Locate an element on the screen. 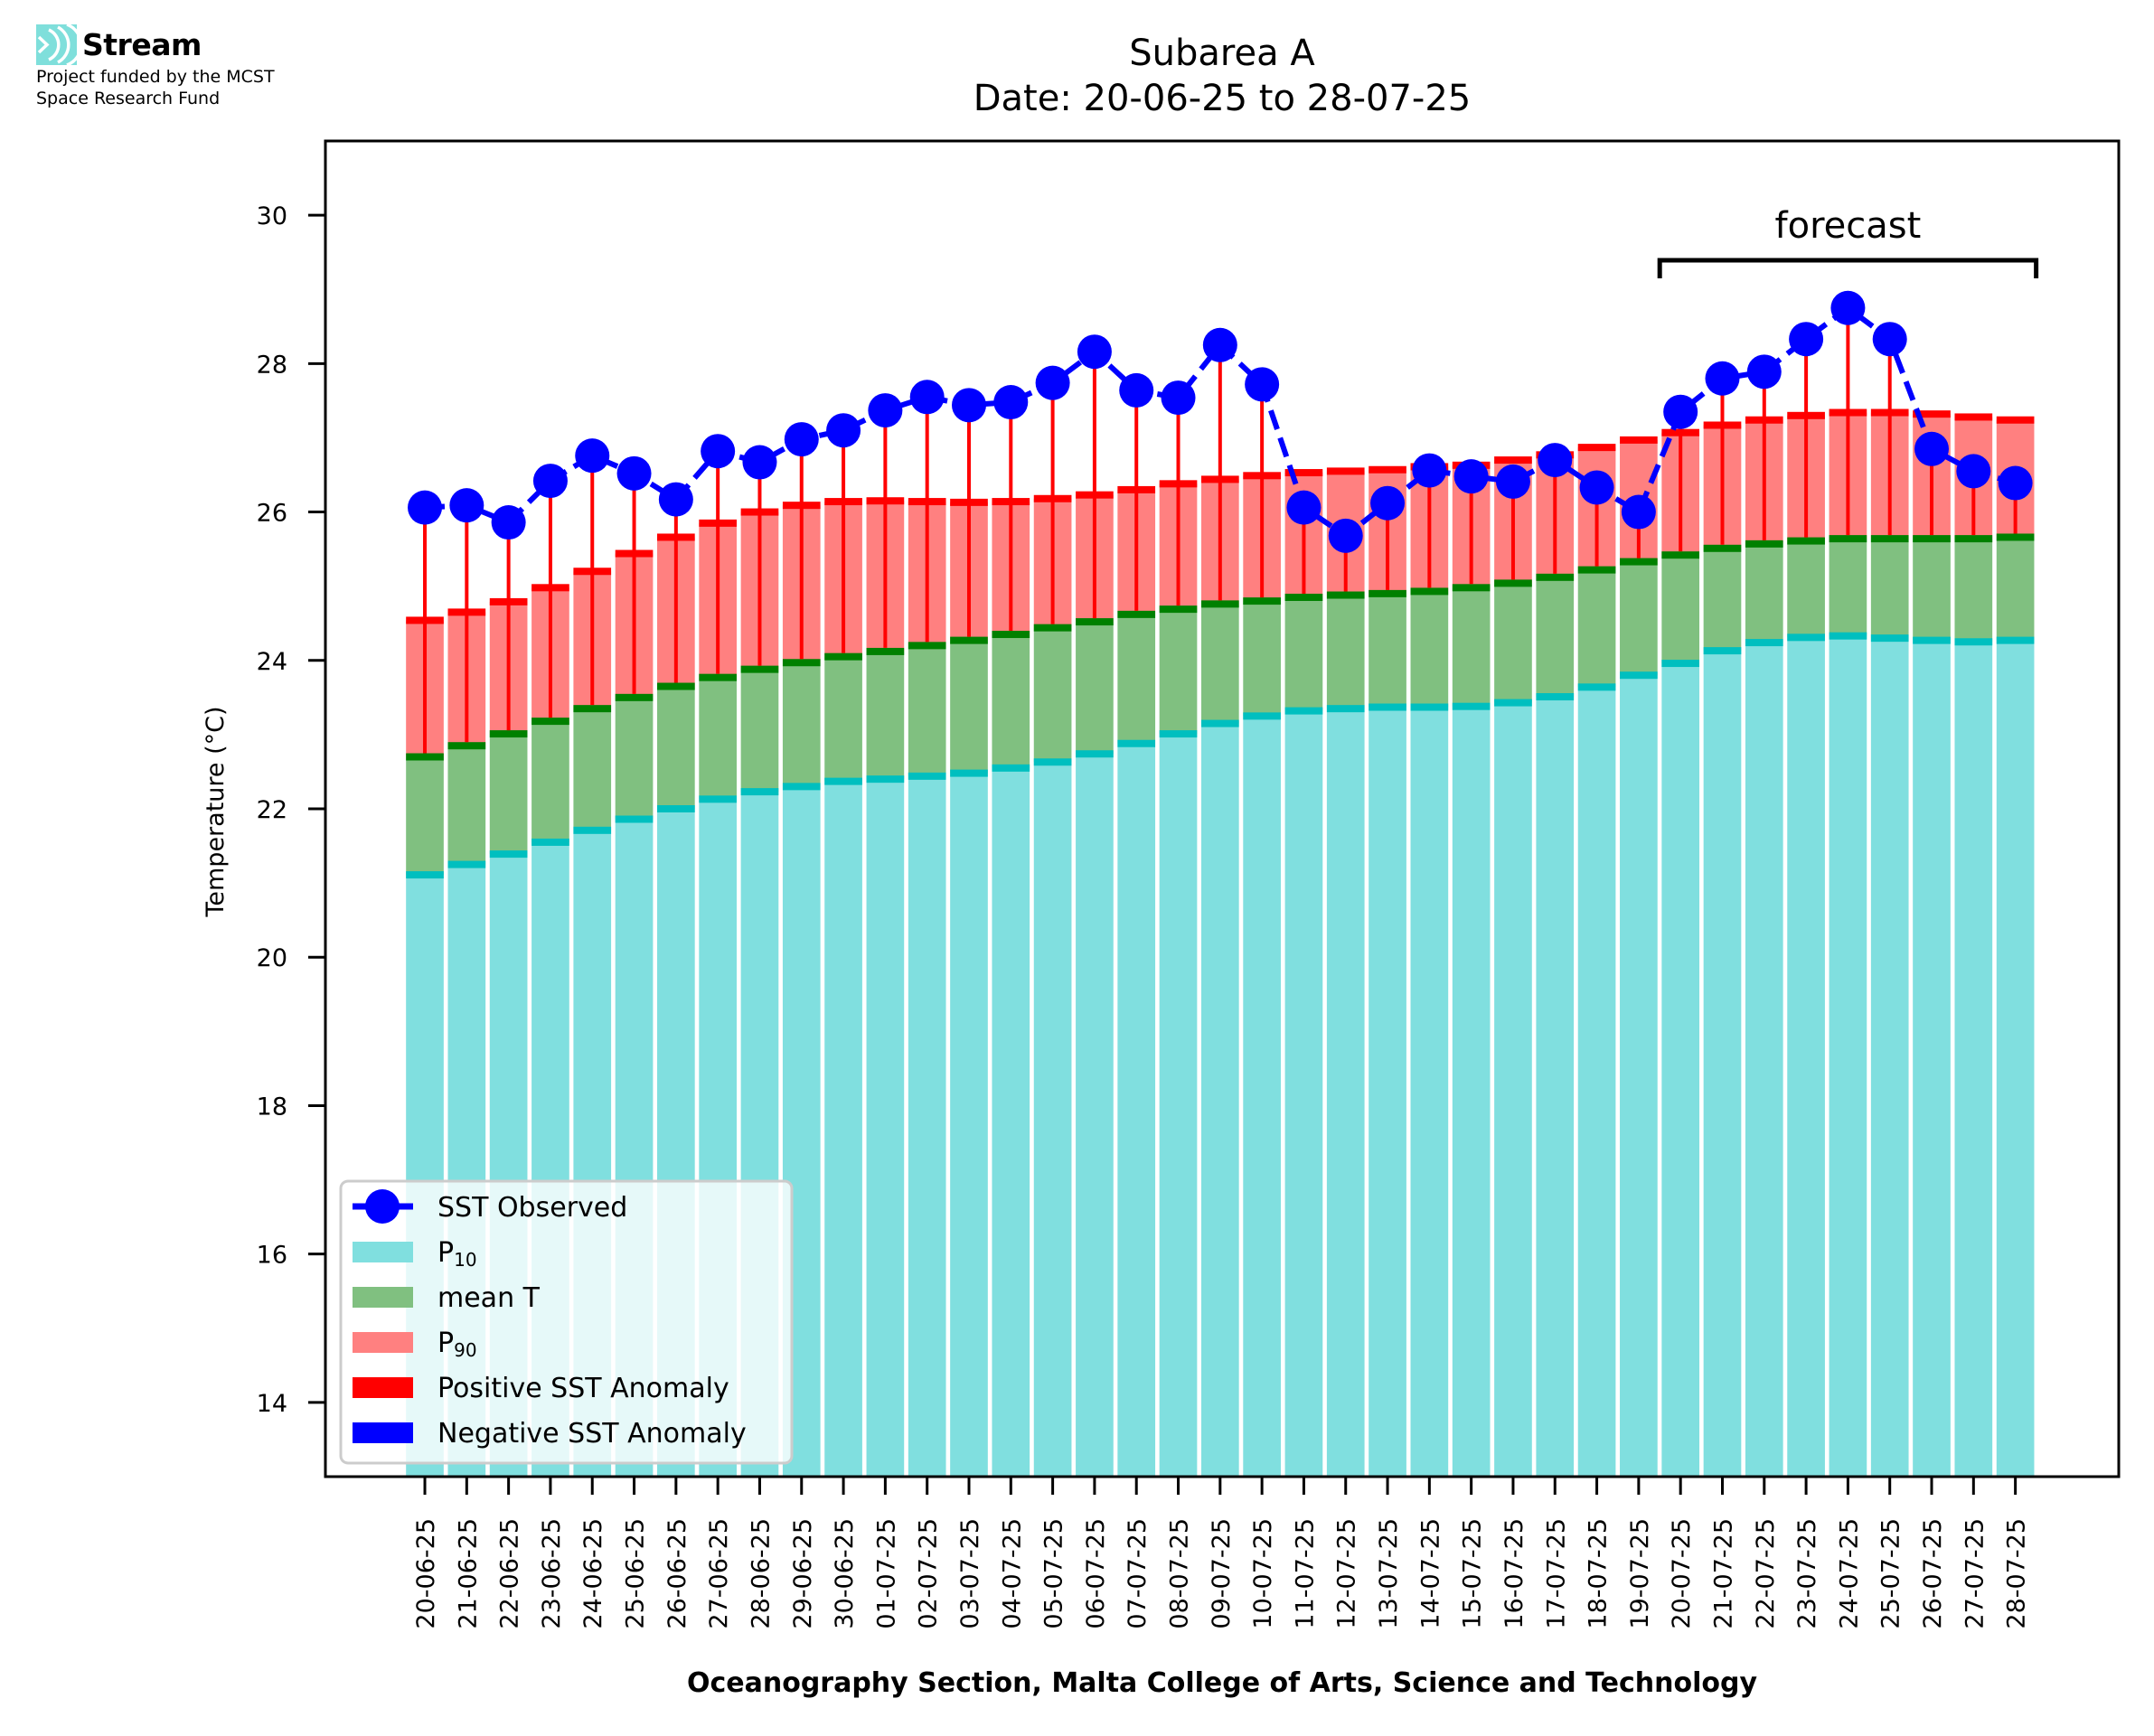  x-tick-label: 20-07-25 is located at coordinates (1682, 1574).